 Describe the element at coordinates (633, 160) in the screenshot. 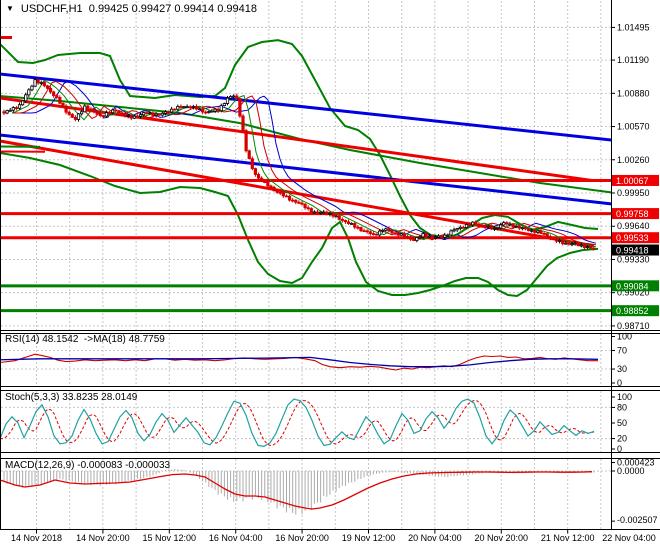

I see `price-tick-label: 1.00260` at that location.